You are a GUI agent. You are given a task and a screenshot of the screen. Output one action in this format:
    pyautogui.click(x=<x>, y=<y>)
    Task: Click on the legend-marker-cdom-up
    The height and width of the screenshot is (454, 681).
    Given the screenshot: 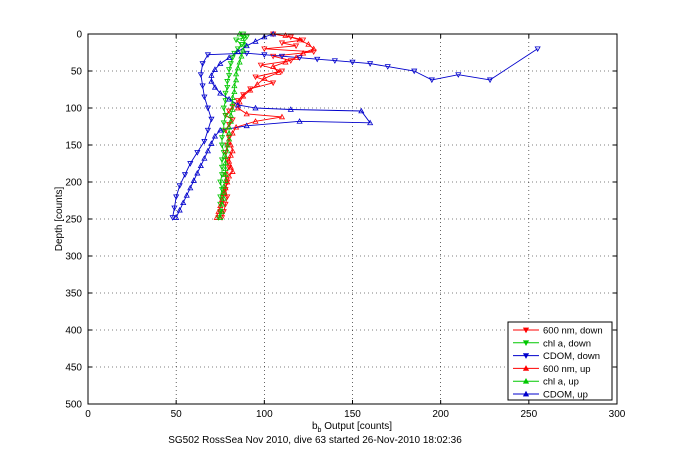 What is the action you would take?
    pyautogui.click(x=526, y=393)
    